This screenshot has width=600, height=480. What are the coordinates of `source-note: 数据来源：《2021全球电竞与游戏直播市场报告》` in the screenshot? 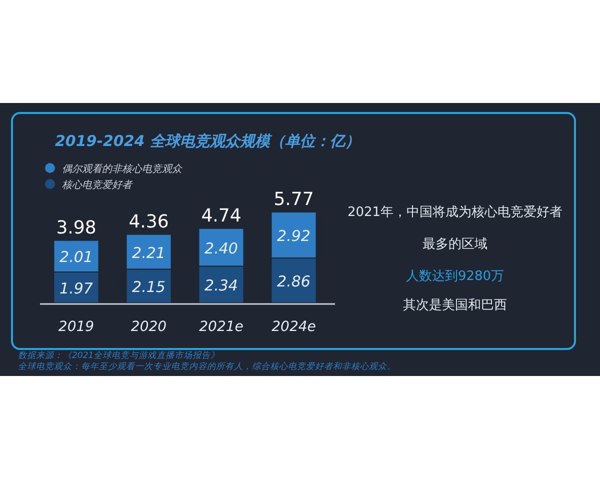 It's located at (119, 355).